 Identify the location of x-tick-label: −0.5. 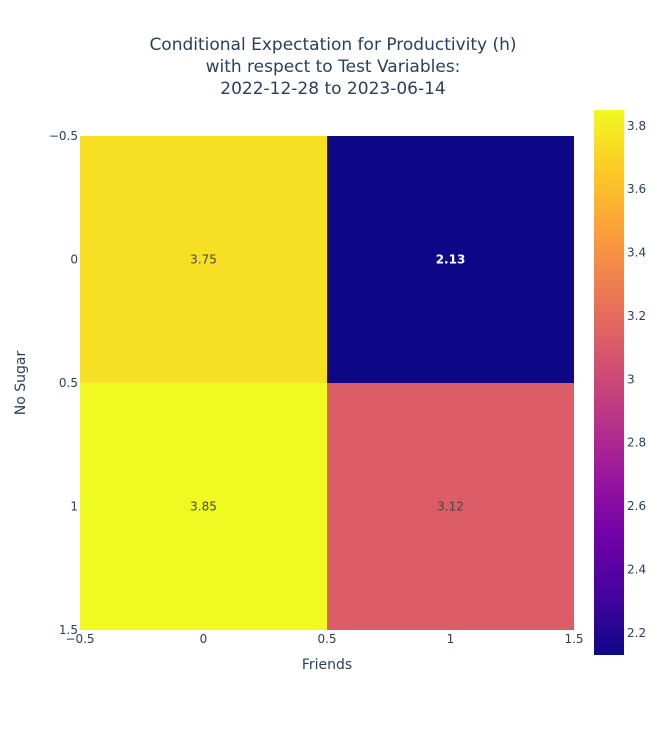
(79, 639).